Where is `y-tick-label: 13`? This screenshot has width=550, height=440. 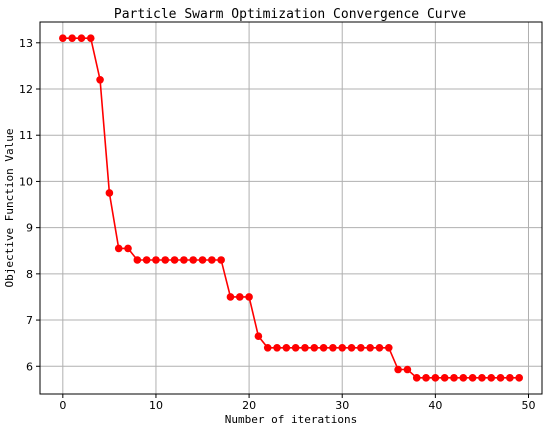
y-tick-label: 13 is located at coordinates (26, 43).